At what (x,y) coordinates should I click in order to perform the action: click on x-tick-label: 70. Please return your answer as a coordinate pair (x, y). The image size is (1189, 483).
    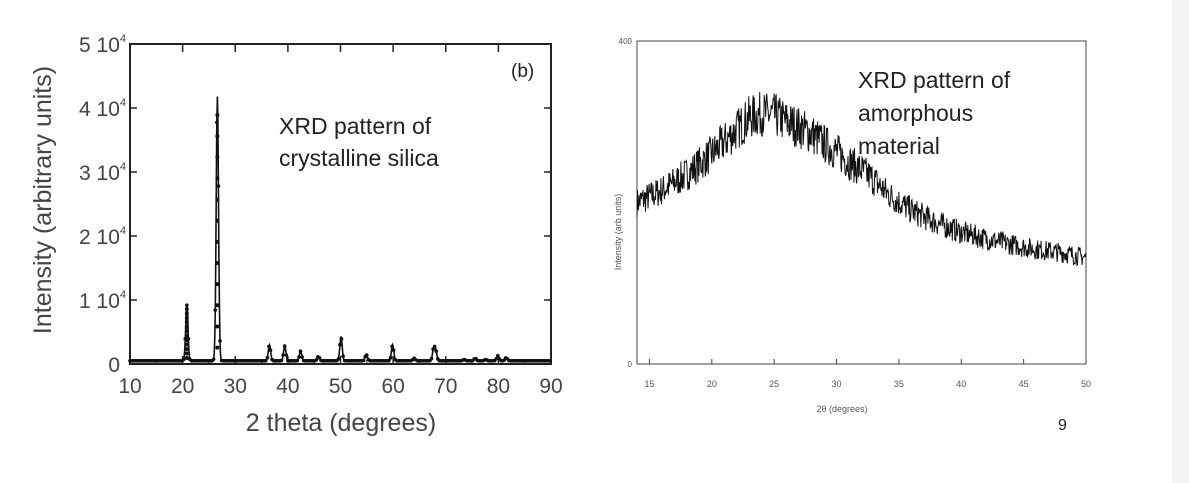
    Looking at the image, I should click on (445, 386).